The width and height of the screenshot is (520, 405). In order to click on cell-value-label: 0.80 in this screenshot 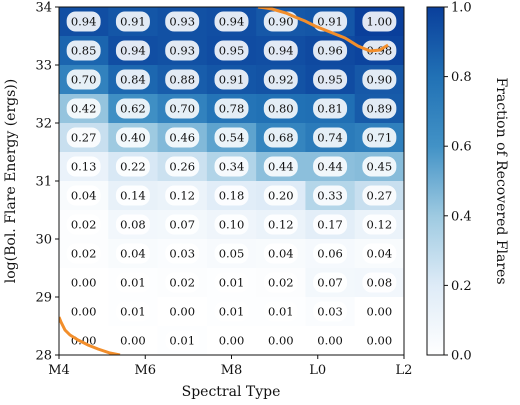, I will do `click(281, 109)`.